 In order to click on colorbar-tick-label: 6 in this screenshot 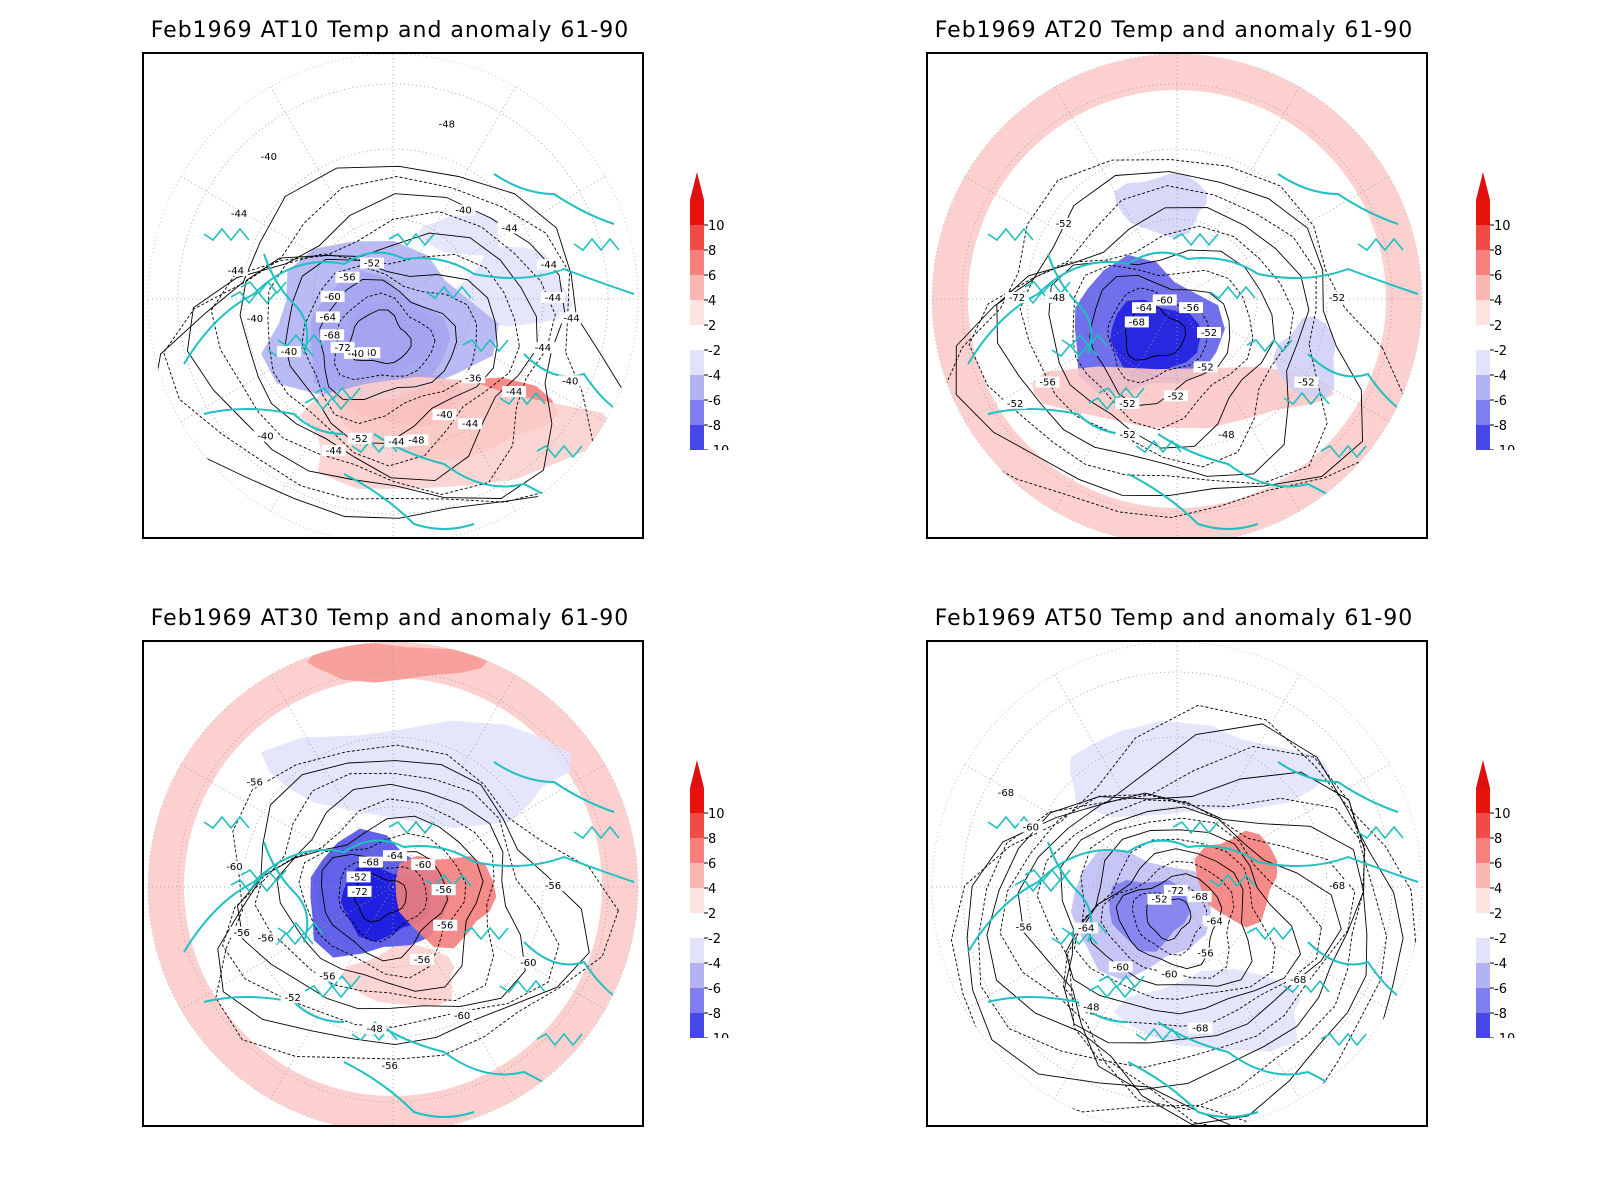, I will do `click(712, 864)`.